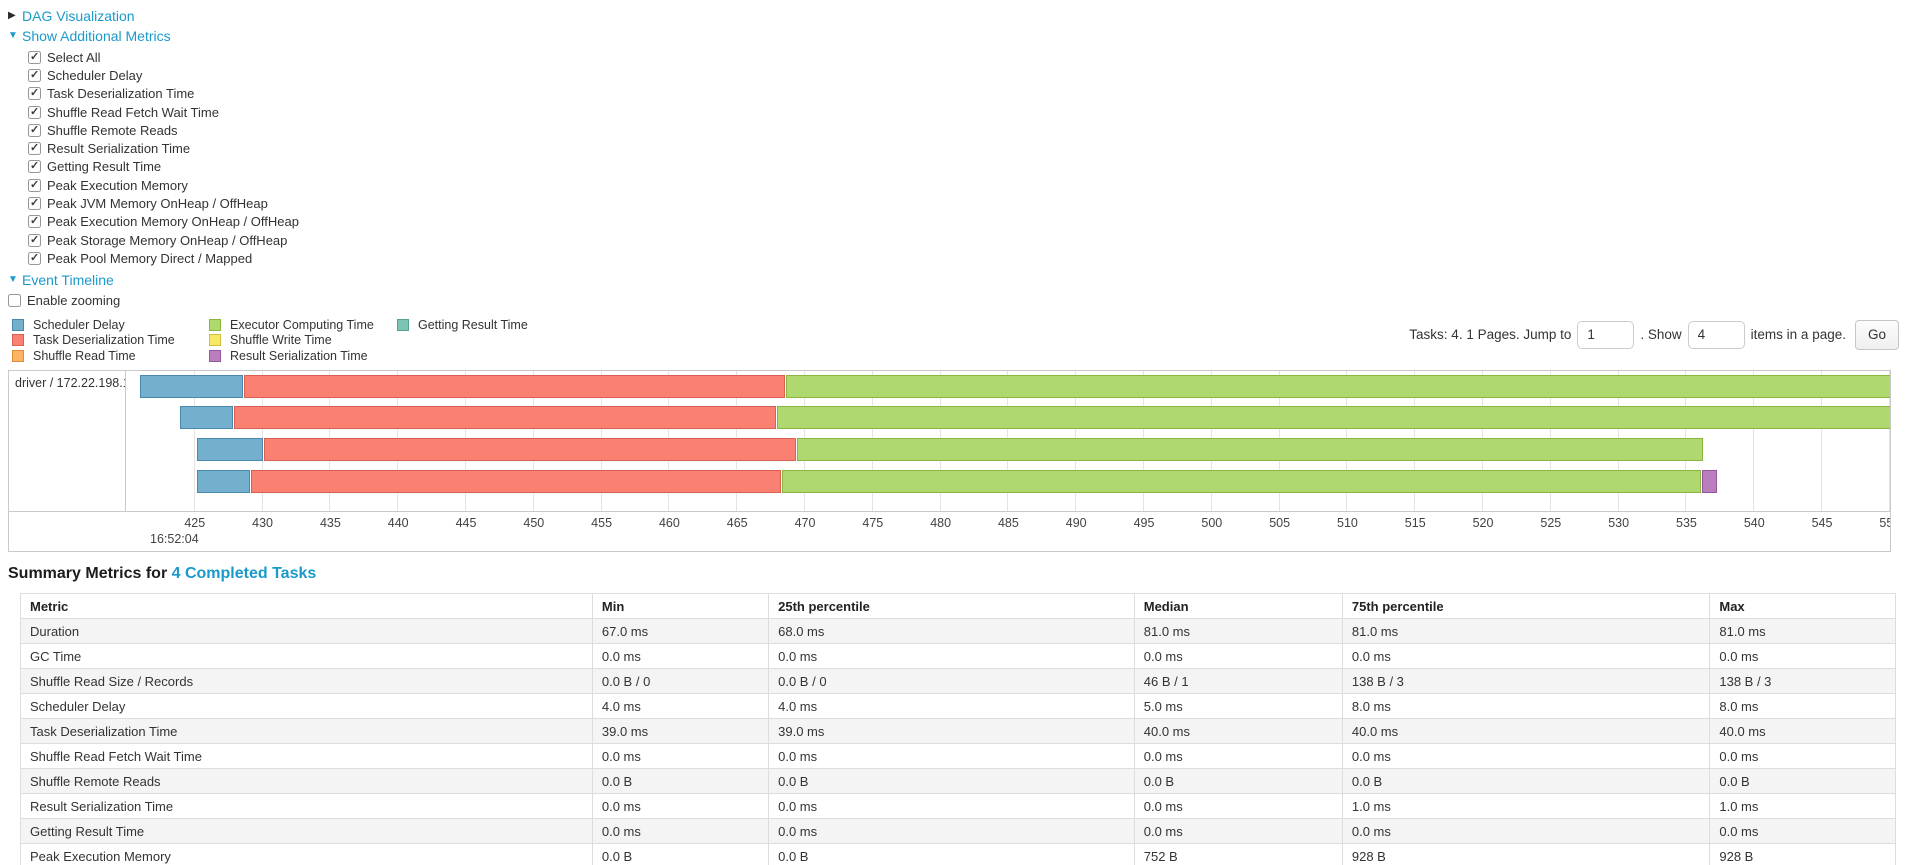 This screenshot has height=865, width=1907. I want to click on event-timeline-toggle: ▼ Event Timeline, so click(953, 280).